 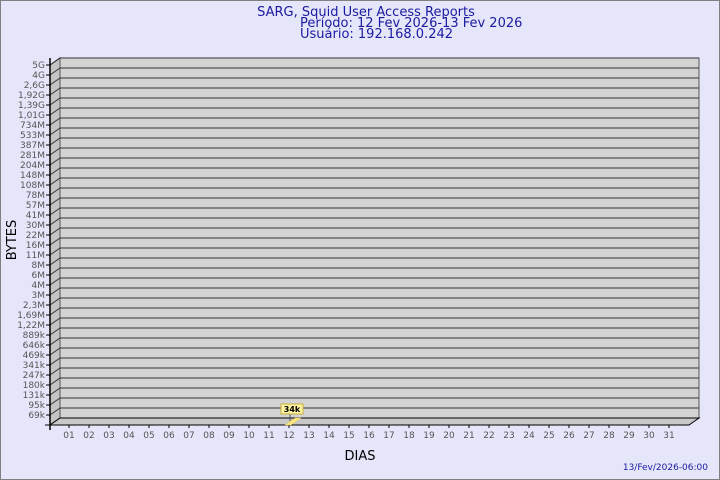 What do you see at coordinates (36, 406) in the screenshot?
I see `y-tick-label: 95k` at bounding box center [36, 406].